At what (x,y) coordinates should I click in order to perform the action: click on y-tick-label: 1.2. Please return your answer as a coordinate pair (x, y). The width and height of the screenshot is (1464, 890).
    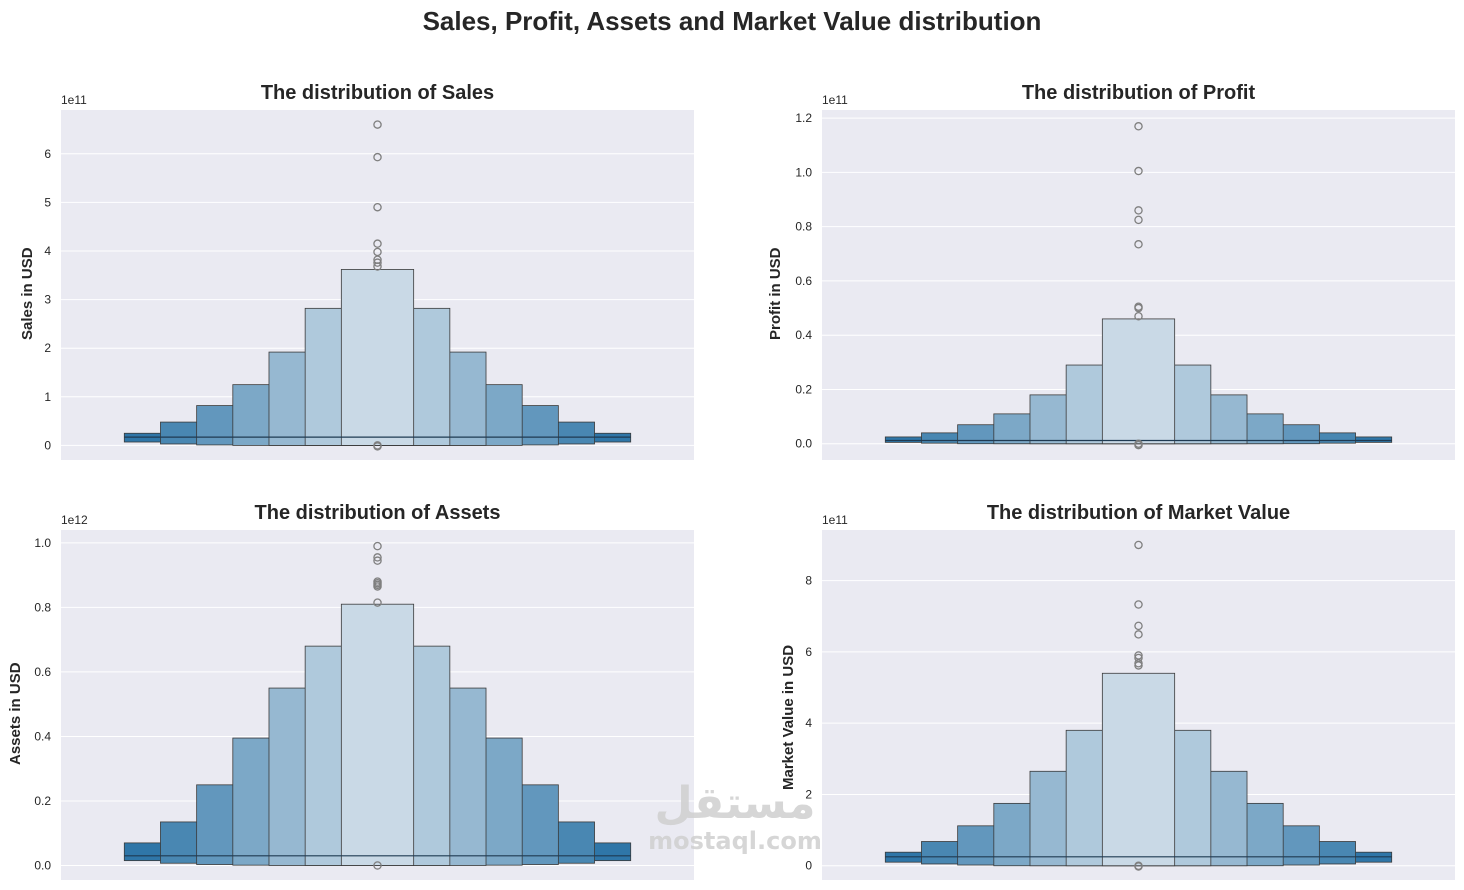
    Looking at the image, I should click on (803, 118).